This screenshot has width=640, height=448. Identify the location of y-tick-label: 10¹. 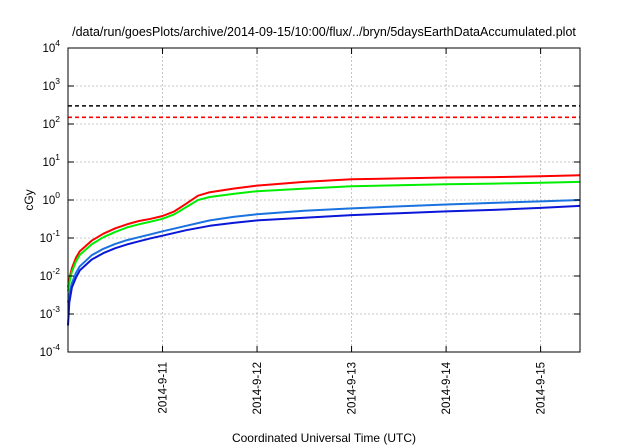
(51, 160).